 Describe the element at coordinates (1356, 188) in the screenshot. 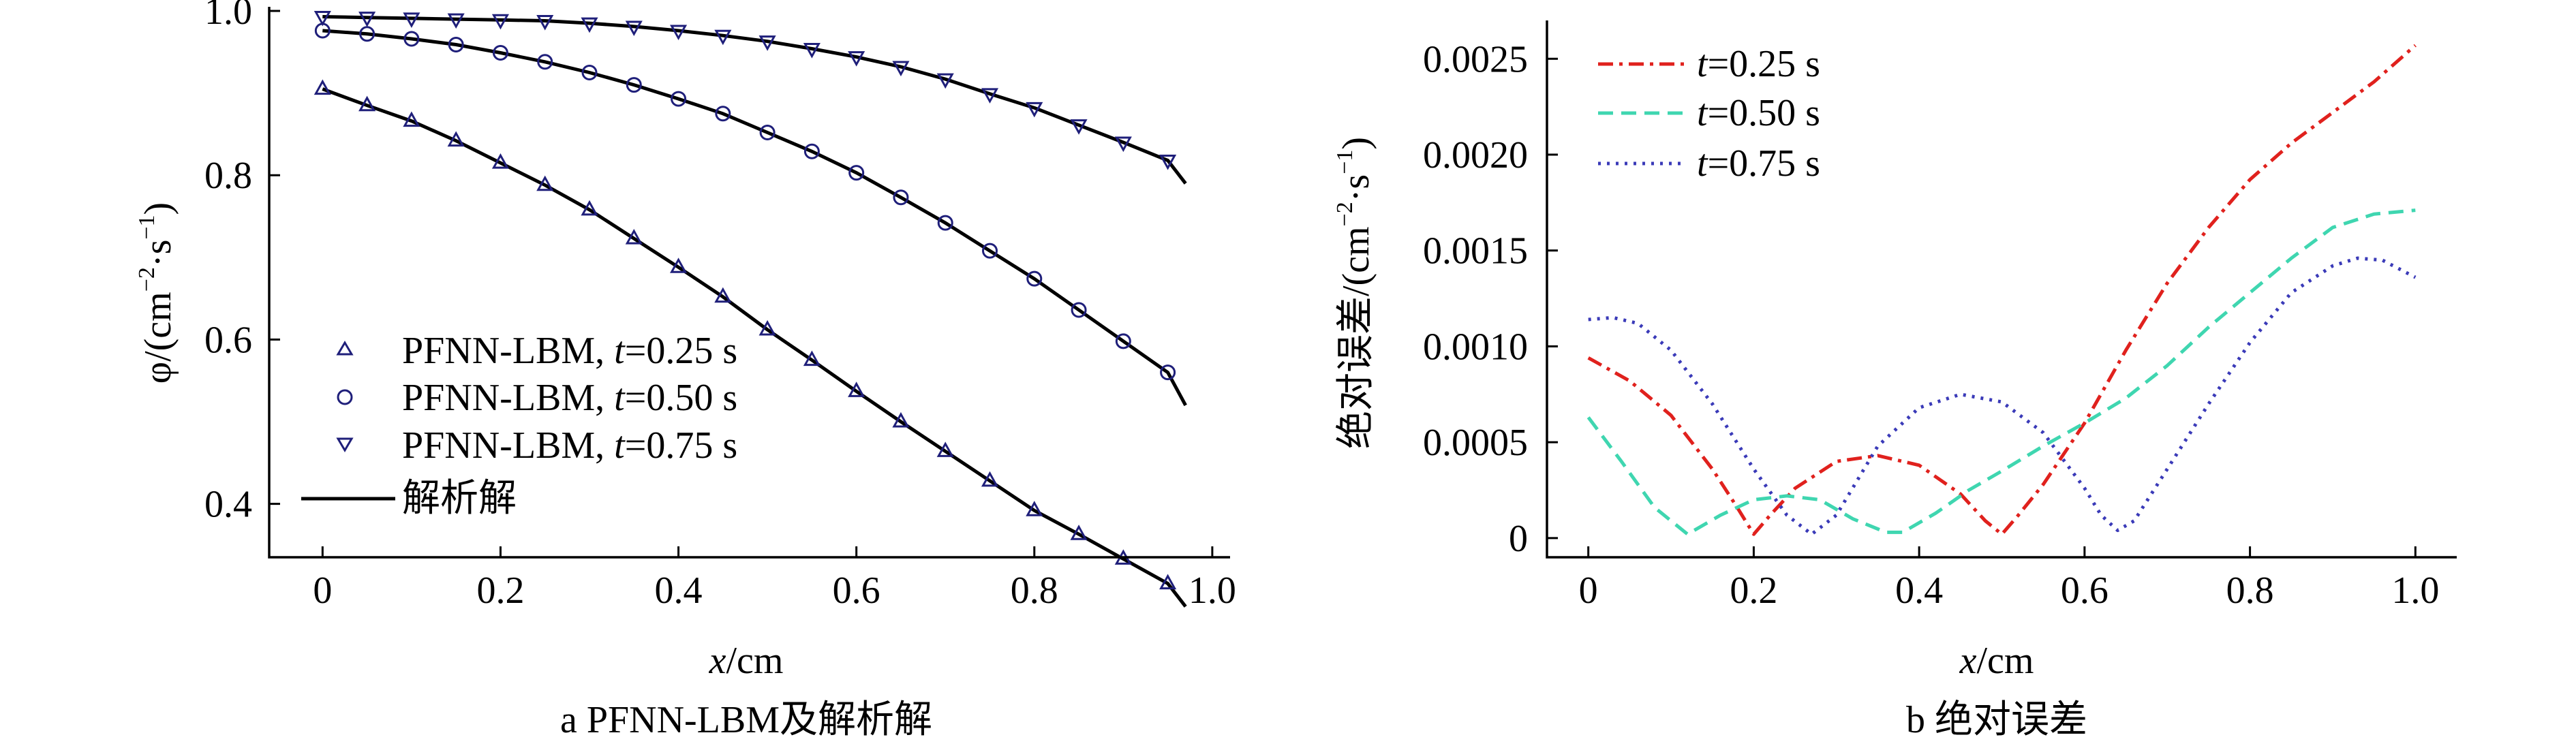

I see `panel-b-ylabel-mid: ·s` at that location.